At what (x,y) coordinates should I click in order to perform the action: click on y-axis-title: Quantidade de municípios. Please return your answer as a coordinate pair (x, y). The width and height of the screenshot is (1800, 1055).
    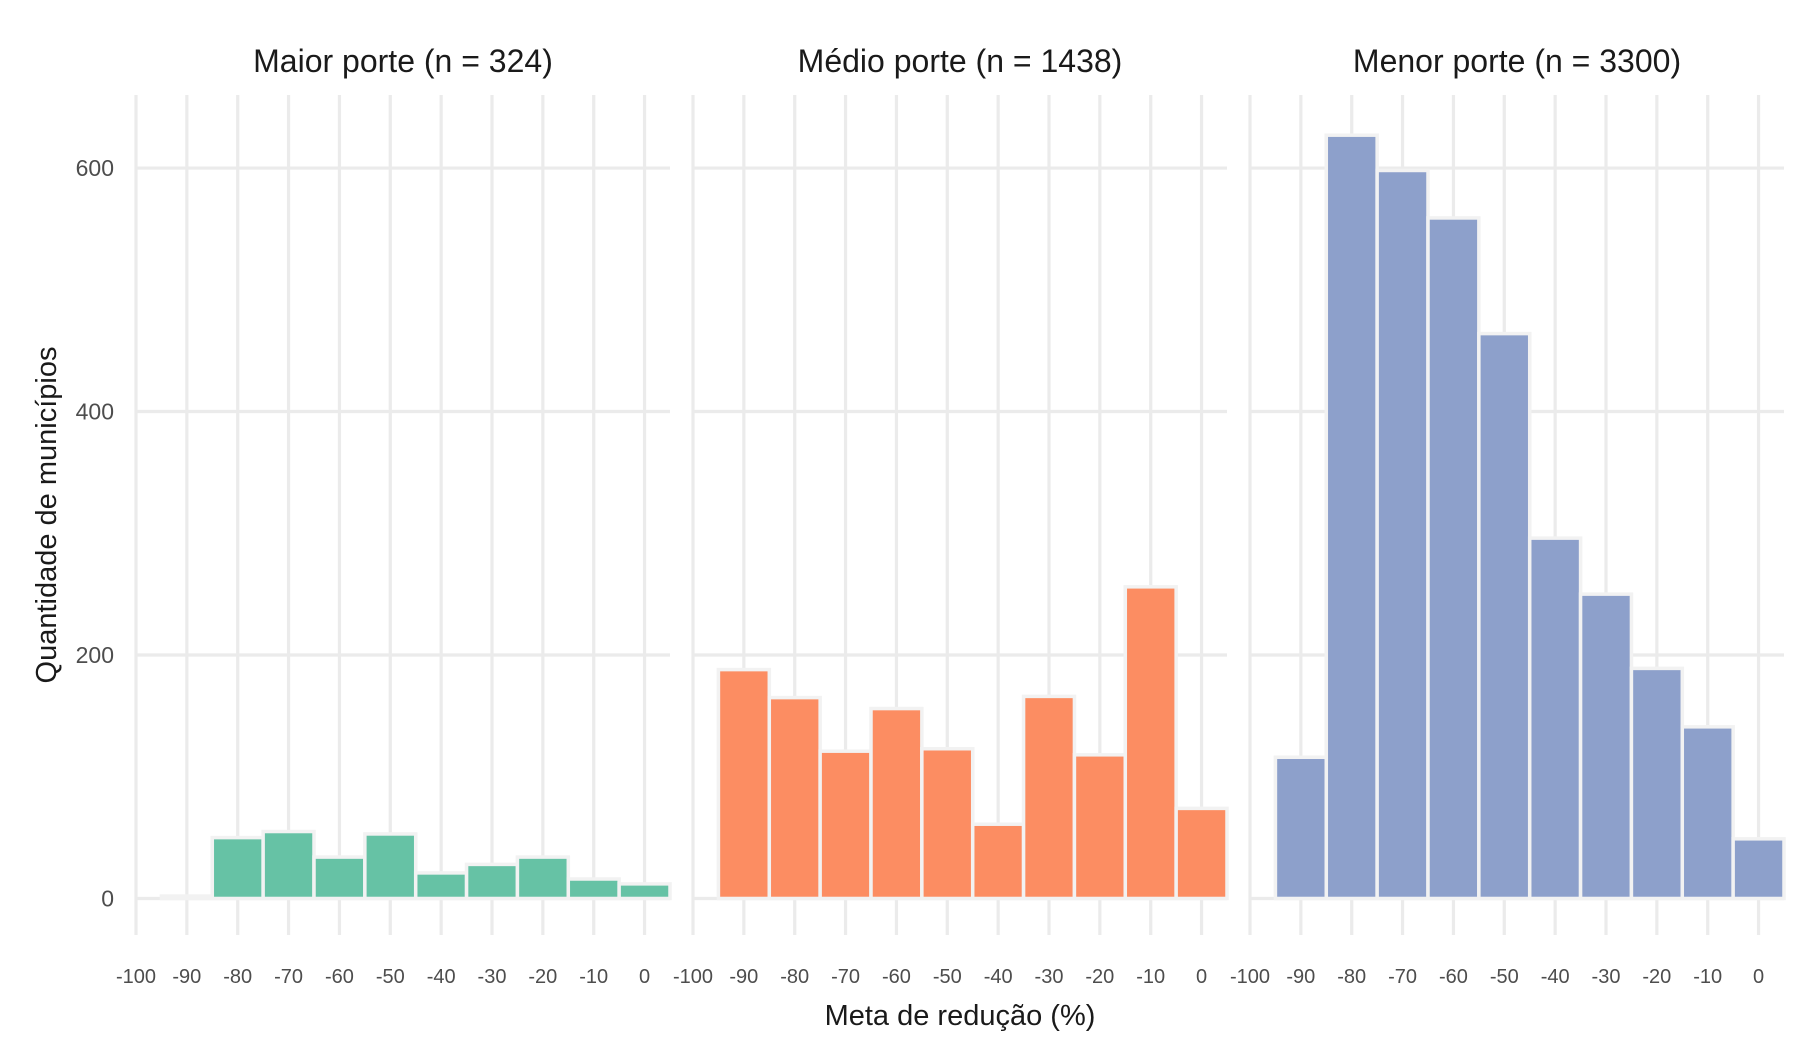
    Looking at the image, I should click on (47, 515).